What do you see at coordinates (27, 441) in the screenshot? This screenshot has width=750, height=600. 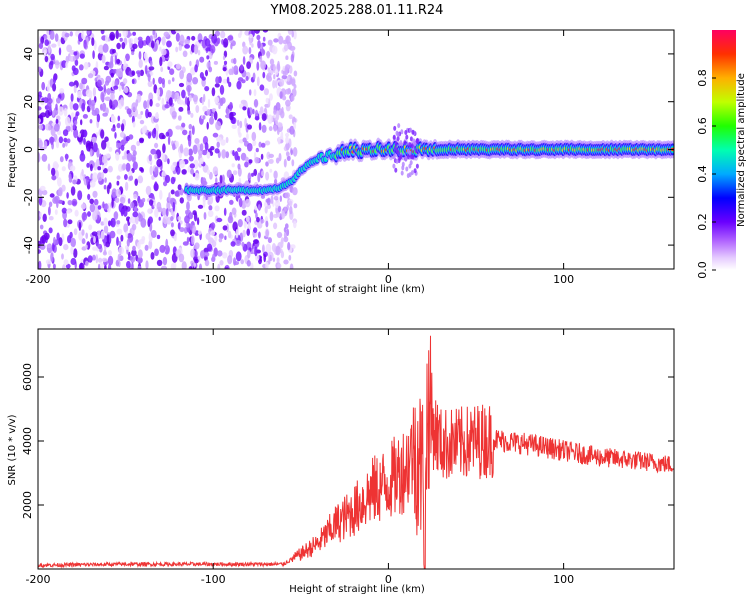 I see `y-tick-label: 4000` at bounding box center [27, 441].